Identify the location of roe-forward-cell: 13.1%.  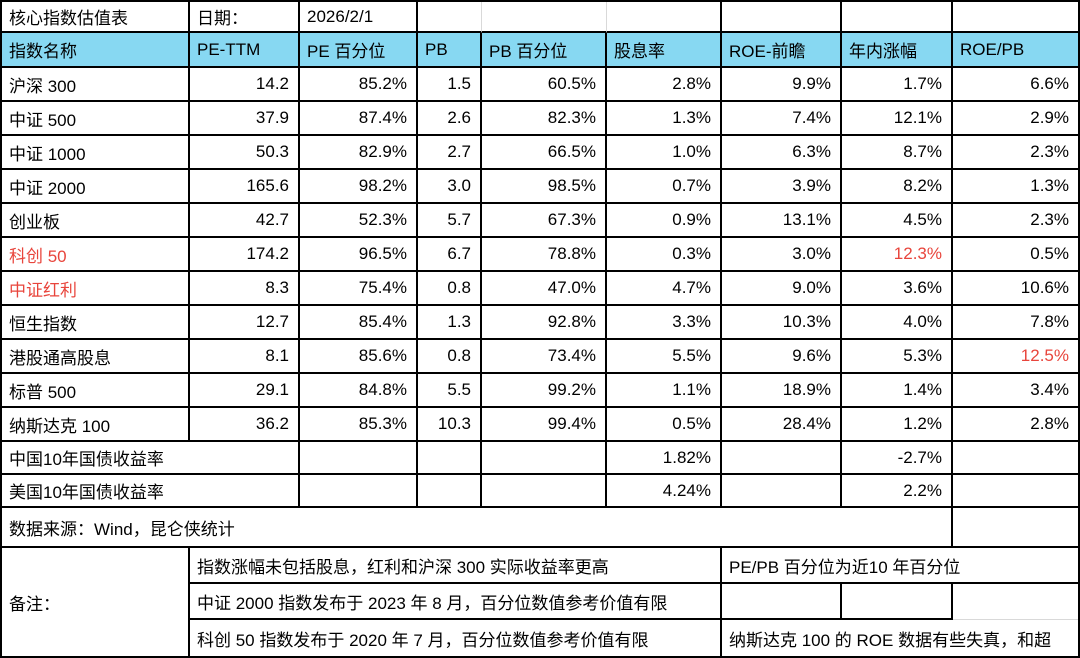
(782, 221).